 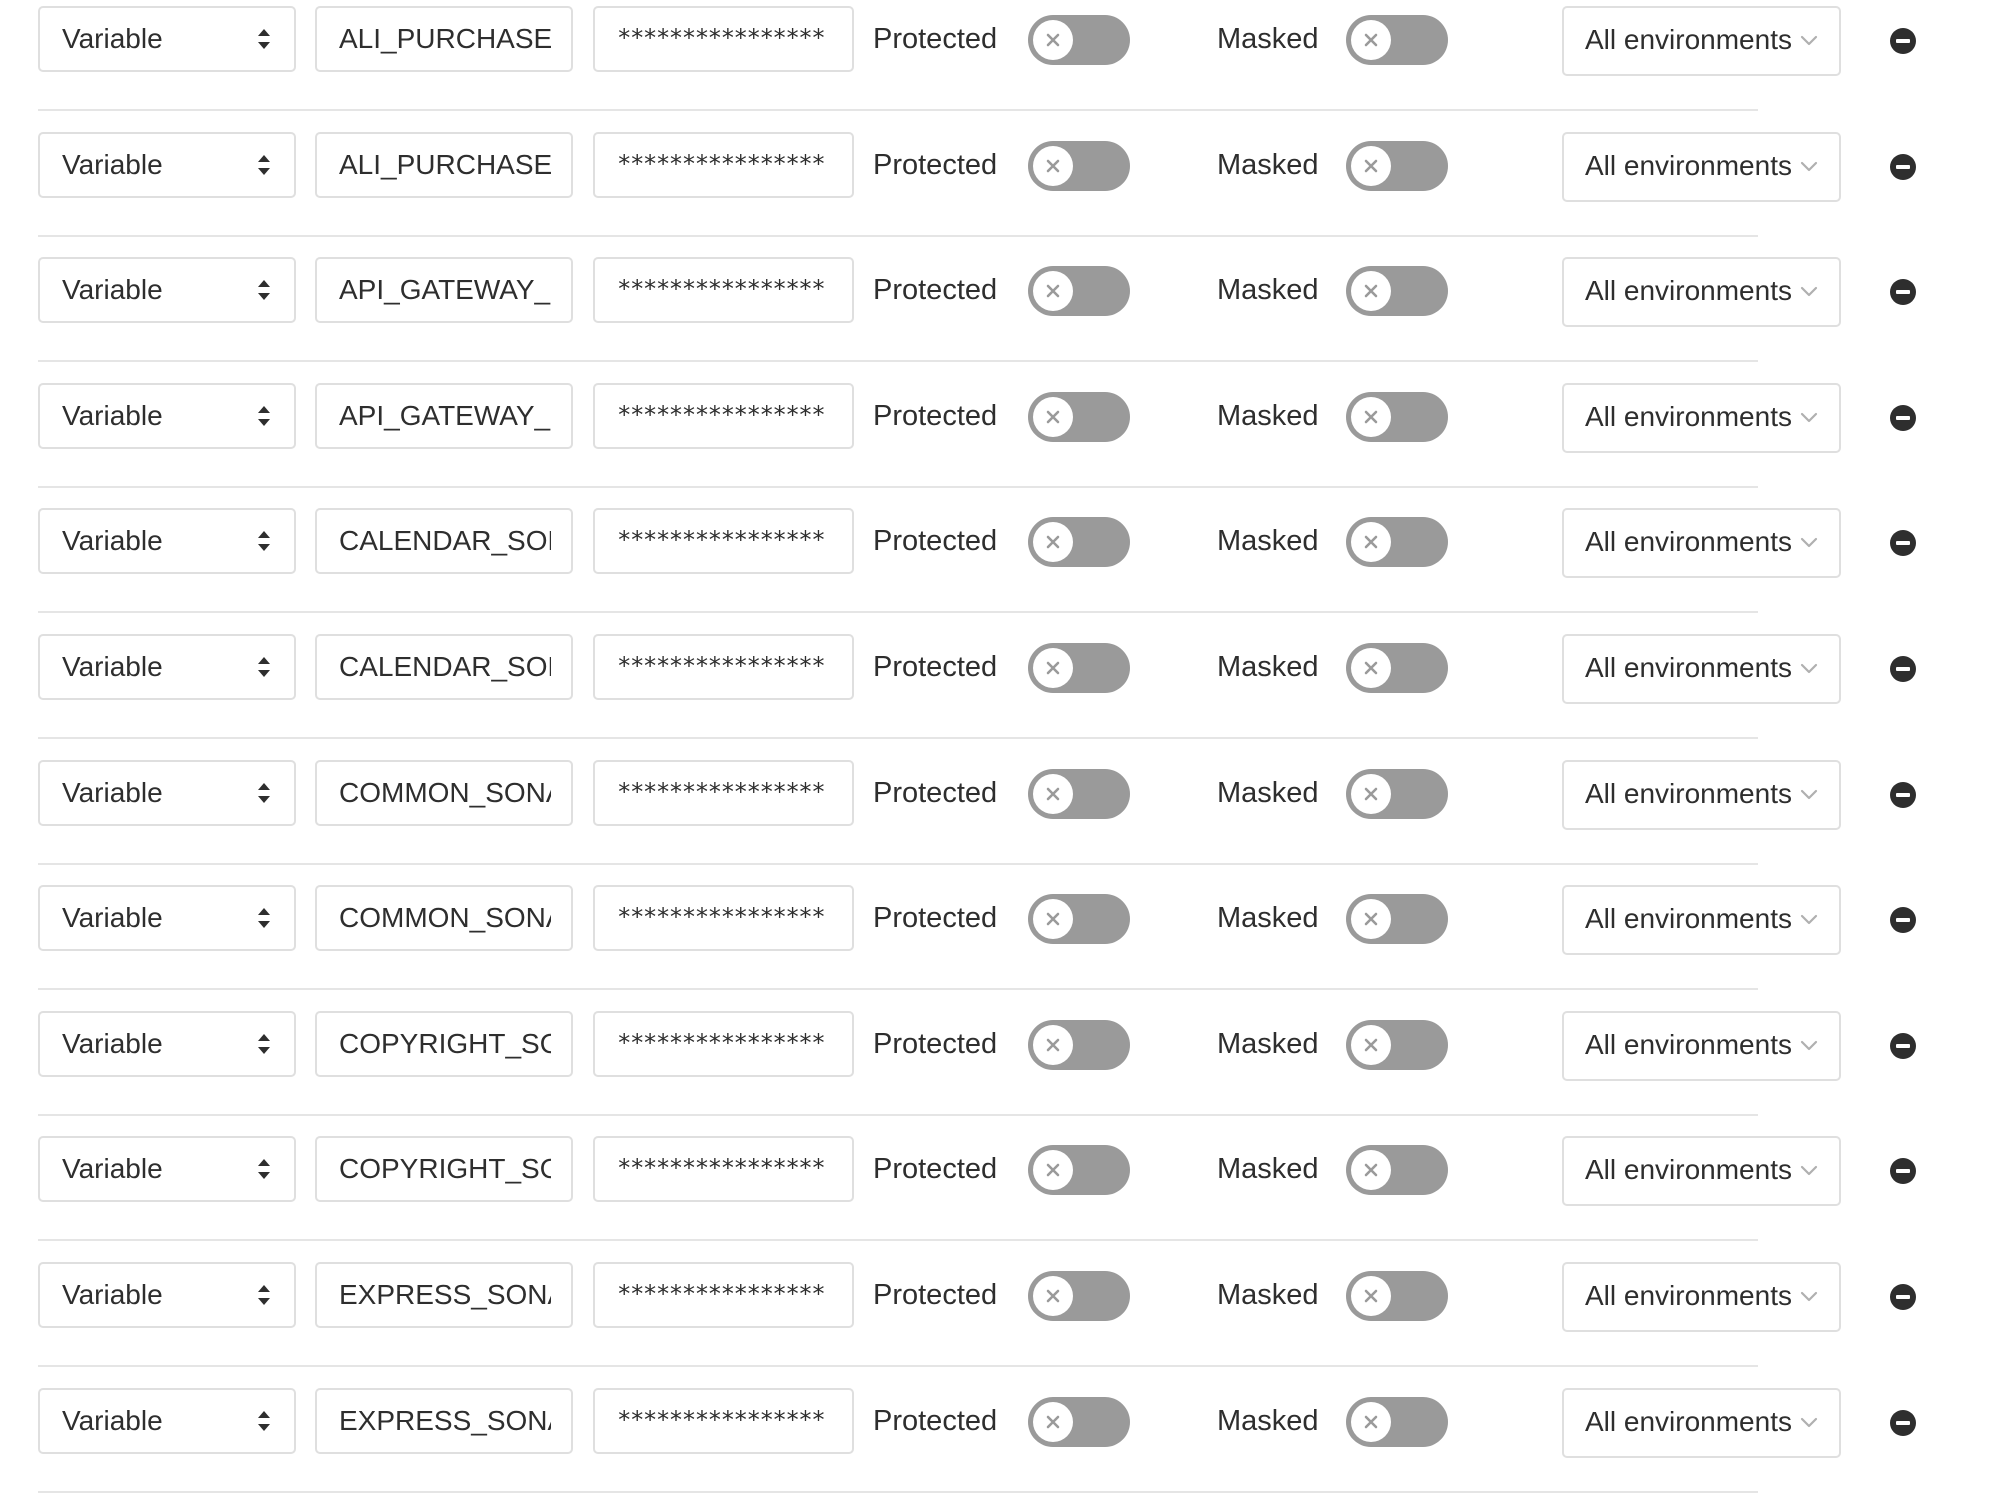 I want to click on variable-key-value: ALI_PURCHASE_S, so click(x=445, y=38).